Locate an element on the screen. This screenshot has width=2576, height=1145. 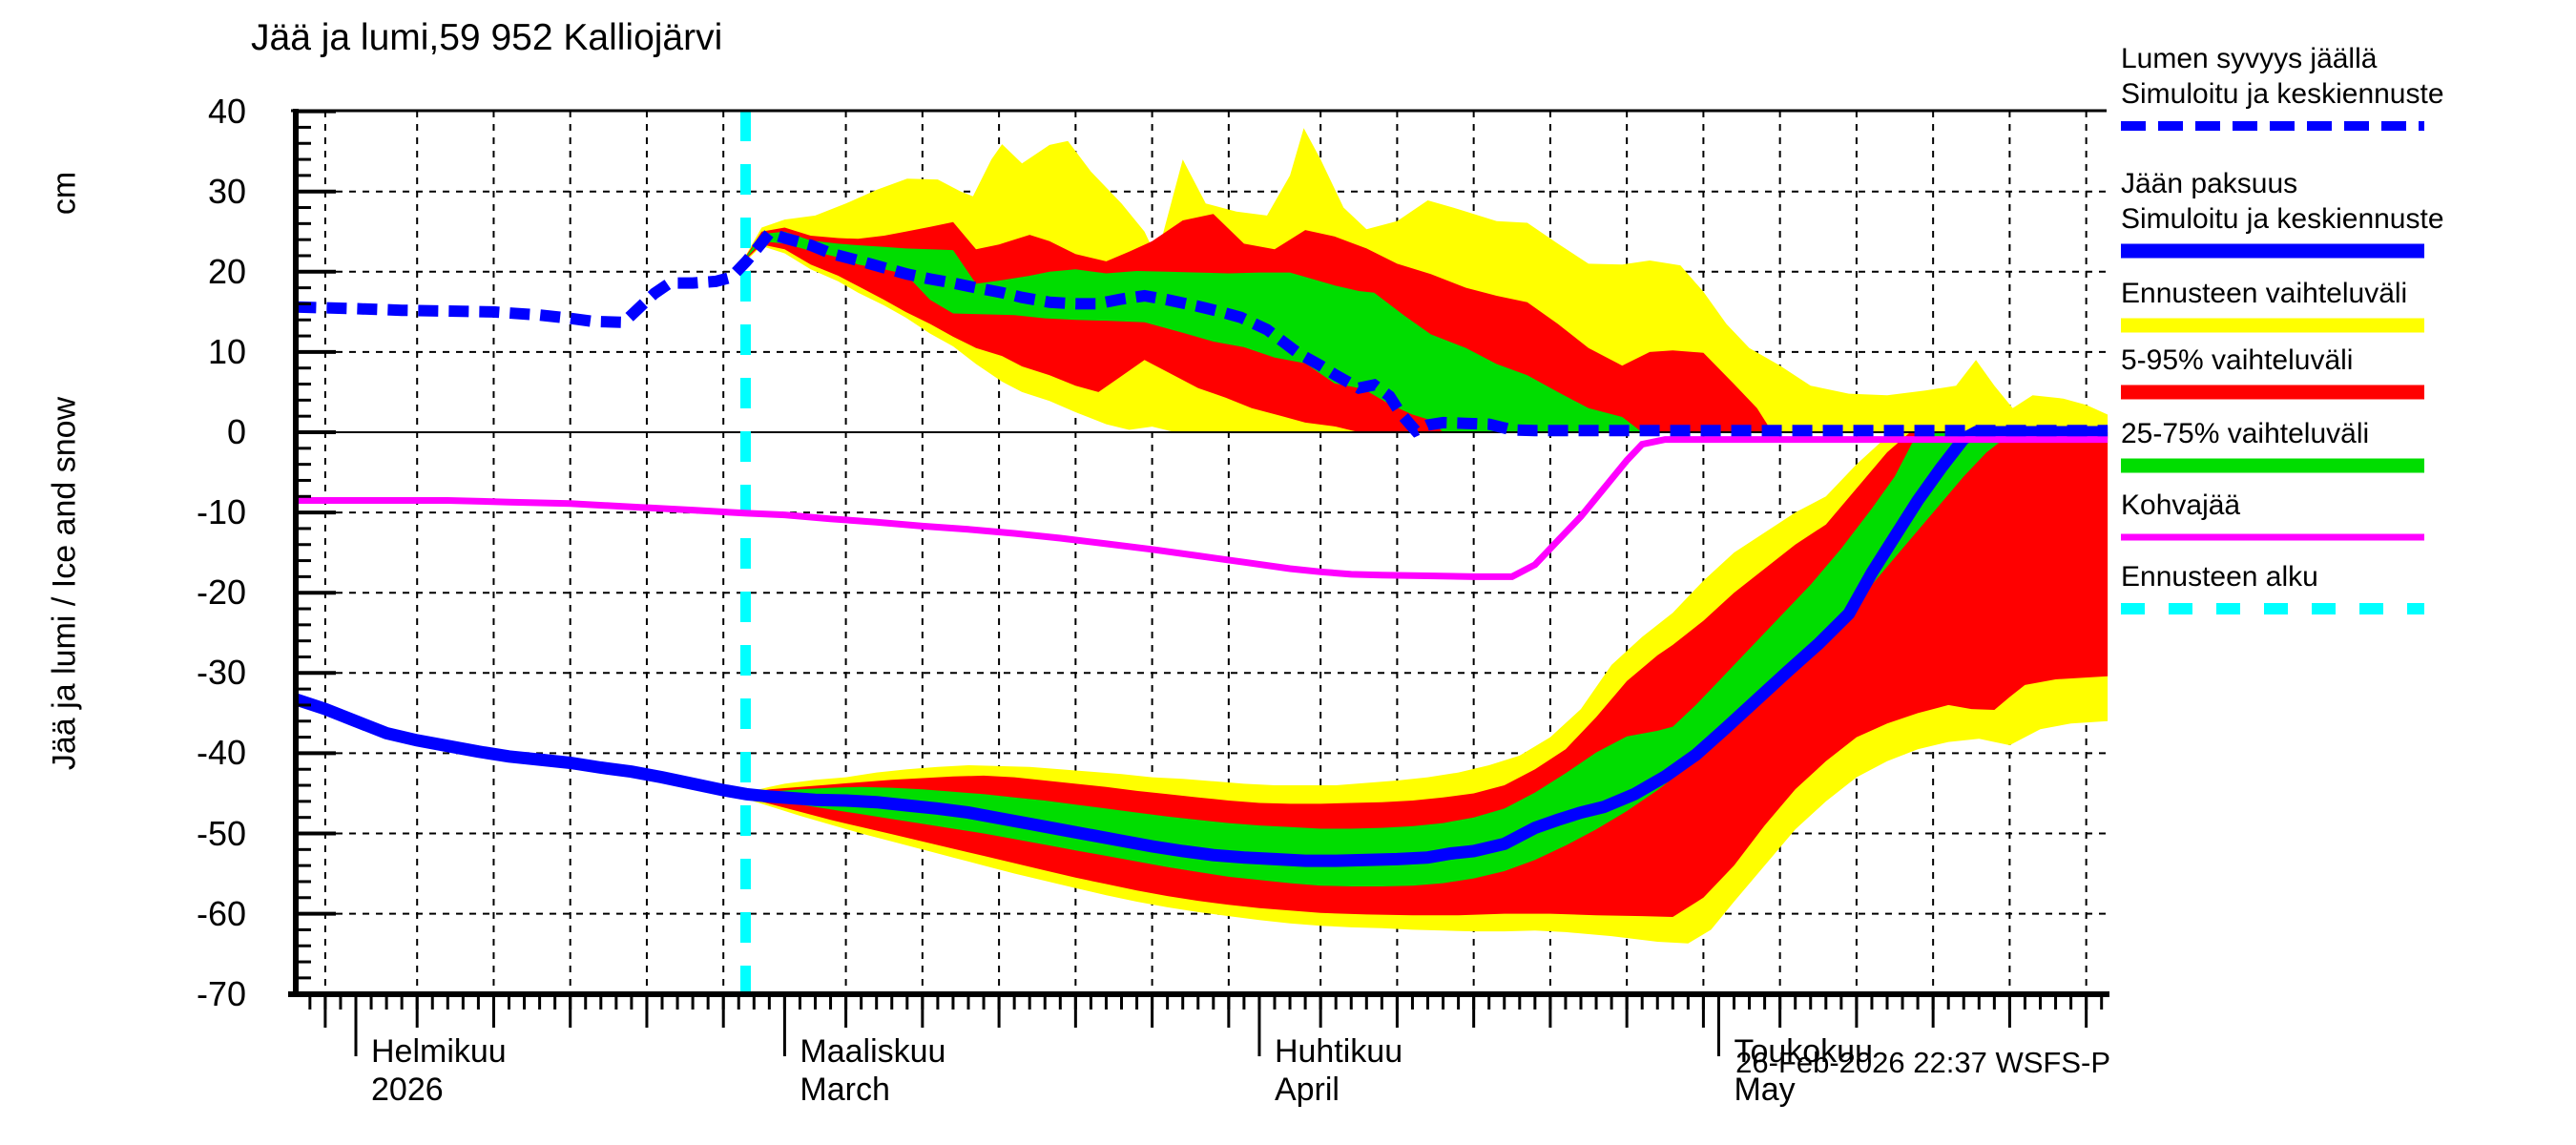
y-tick-label--20: -20 is located at coordinates (221, 592).